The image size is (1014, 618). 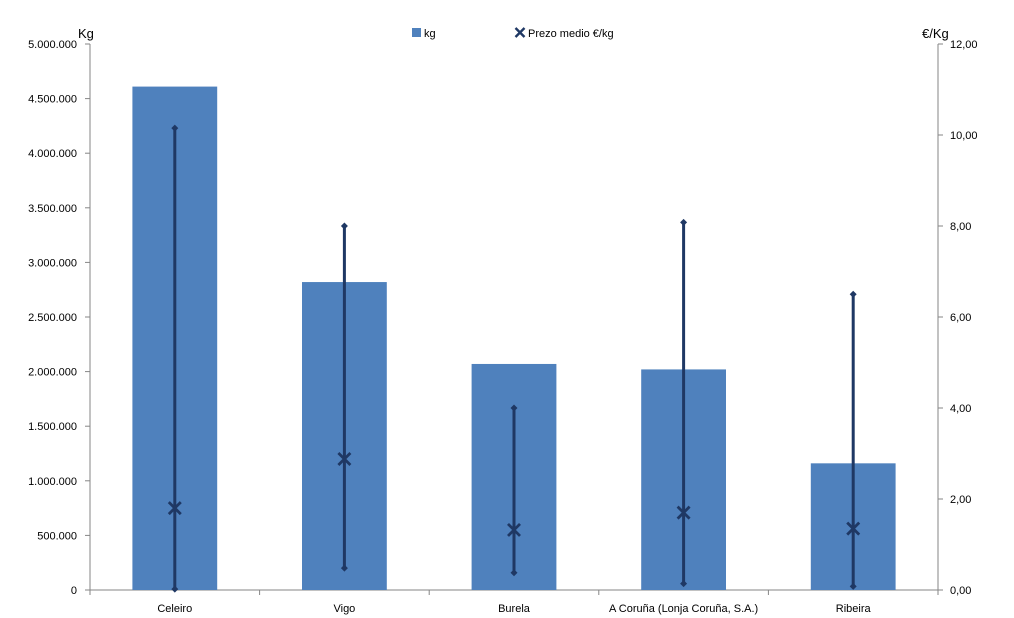 I want to click on left-axis-tick-label: 500.000, so click(x=57, y=536).